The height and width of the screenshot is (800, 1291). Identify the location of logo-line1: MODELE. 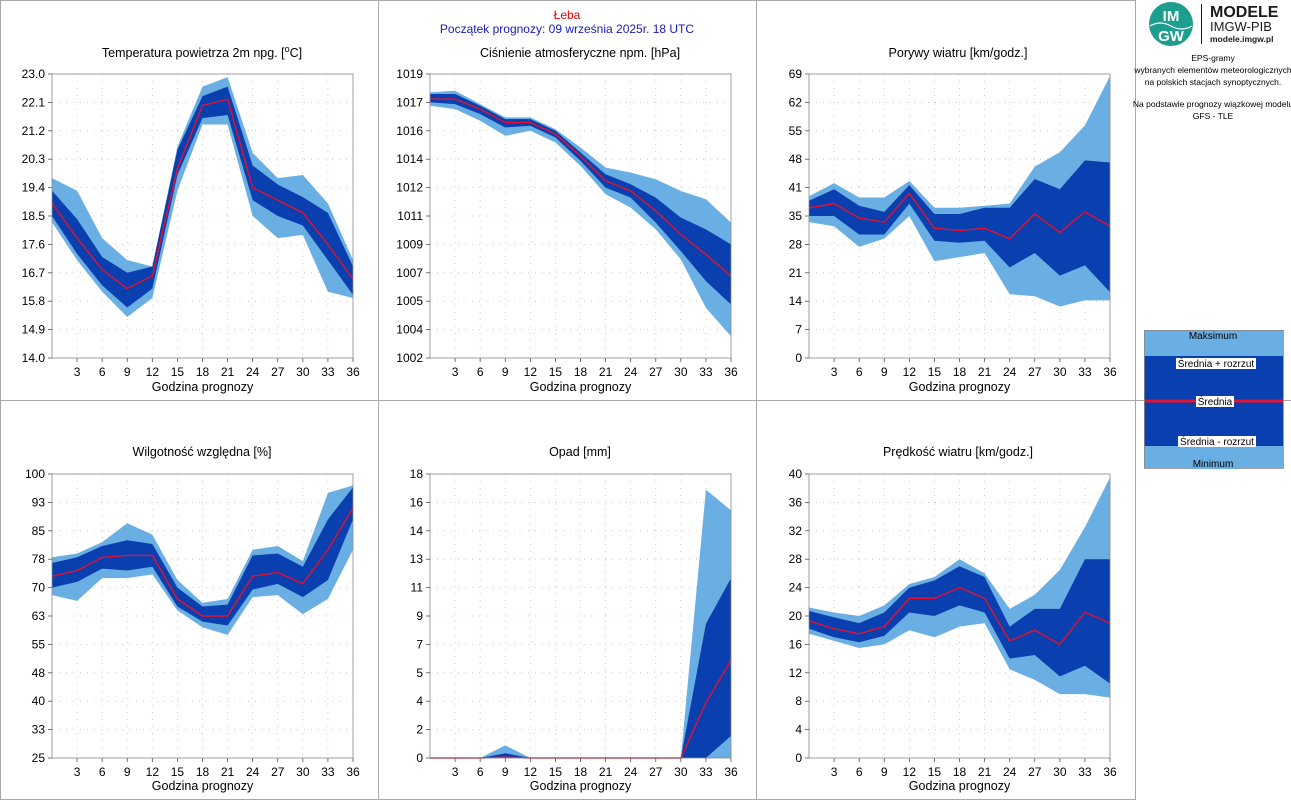
(1244, 12).